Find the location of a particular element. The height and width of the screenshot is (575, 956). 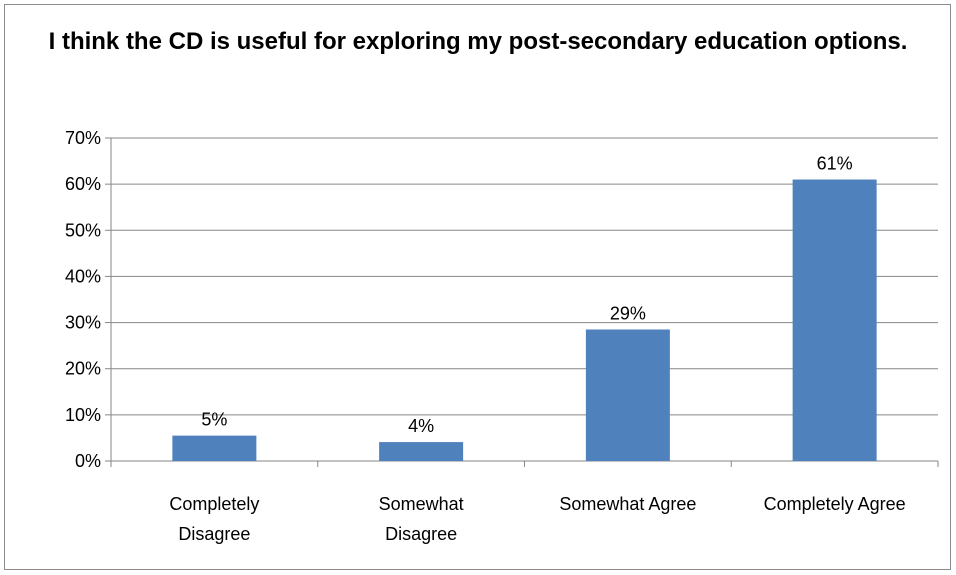

y-tick-label: 70% is located at coordinates (83, 138).